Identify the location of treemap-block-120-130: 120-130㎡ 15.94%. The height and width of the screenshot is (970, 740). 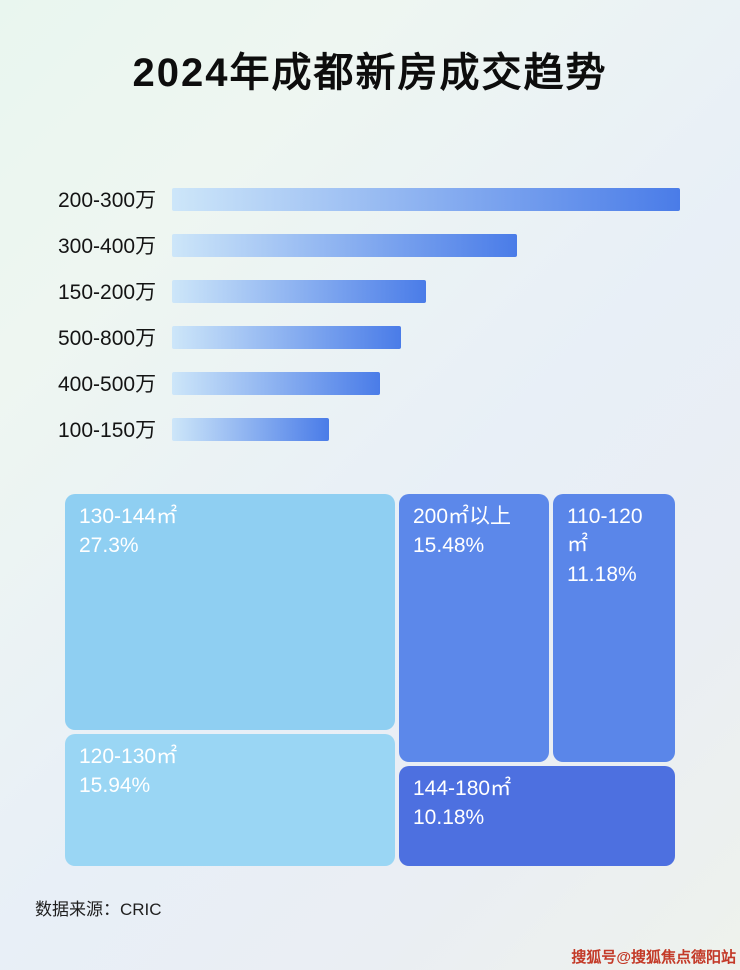
(230, 800).